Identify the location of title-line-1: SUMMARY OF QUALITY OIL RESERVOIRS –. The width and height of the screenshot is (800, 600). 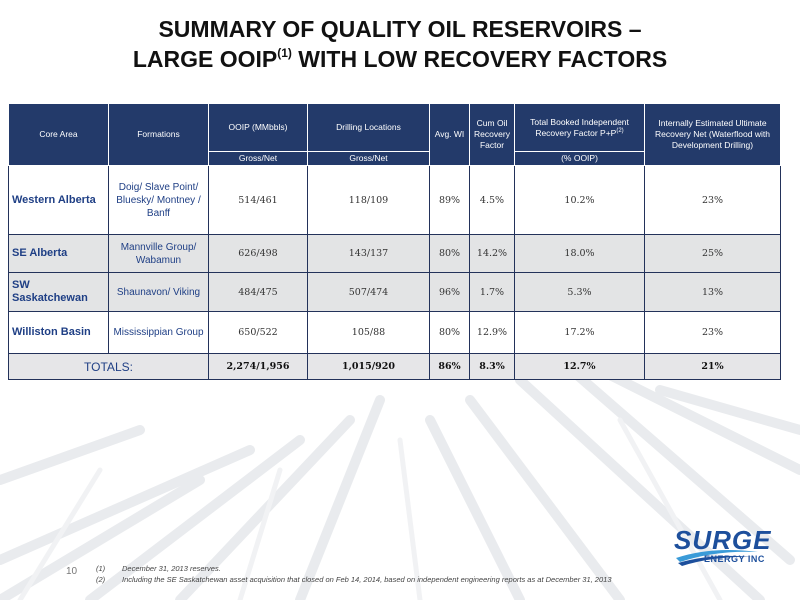
(400, 29).